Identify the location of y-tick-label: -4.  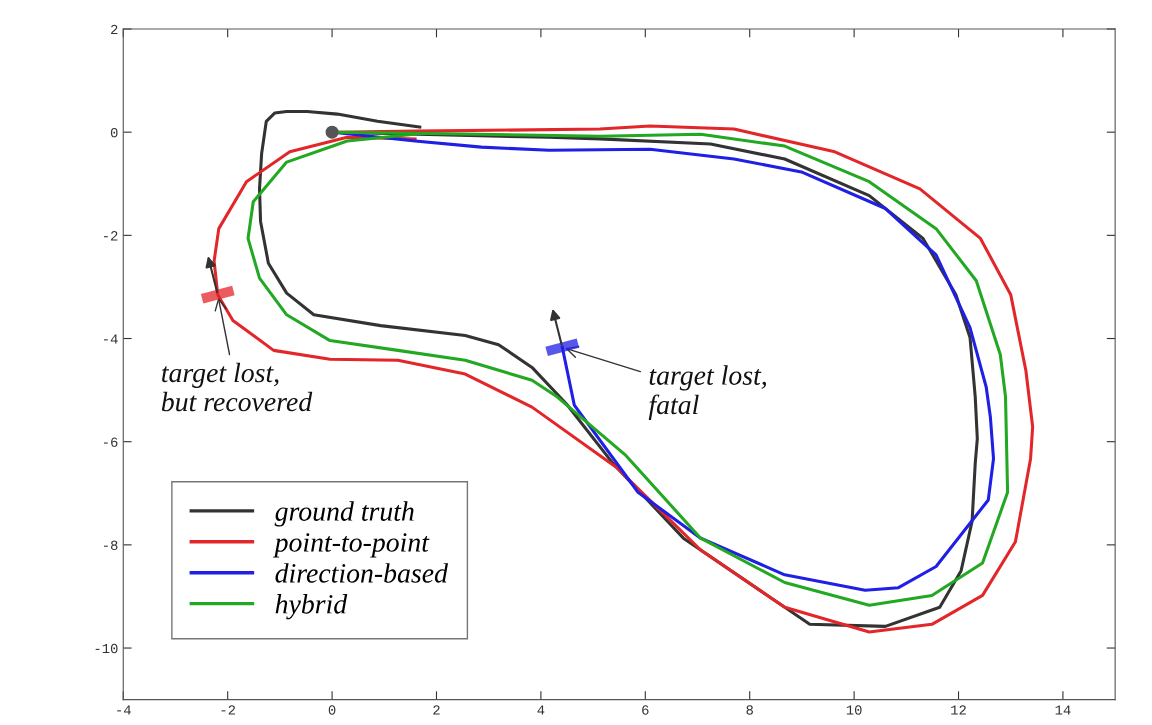
(111, 339).